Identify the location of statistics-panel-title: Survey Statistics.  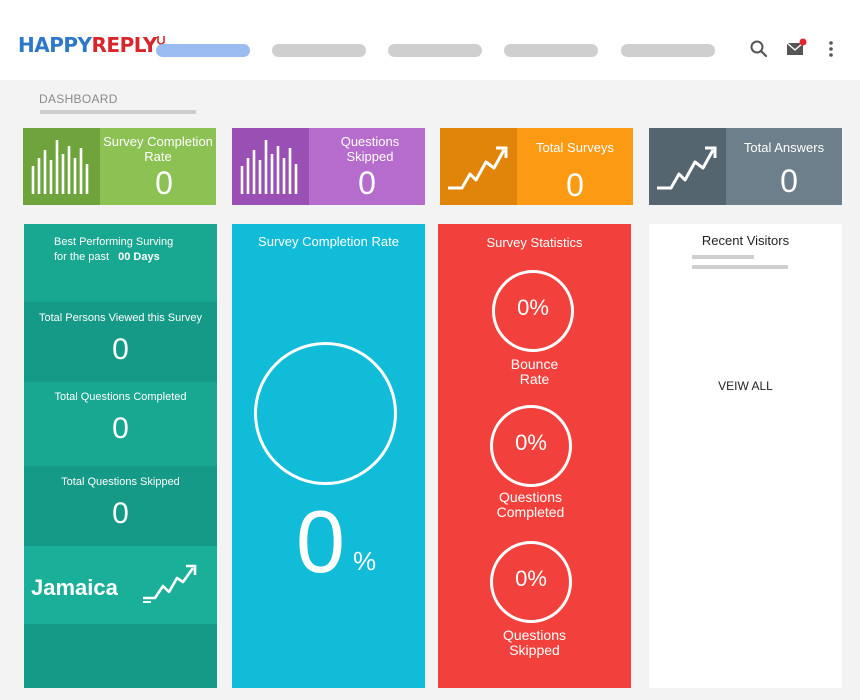
(534, 242).